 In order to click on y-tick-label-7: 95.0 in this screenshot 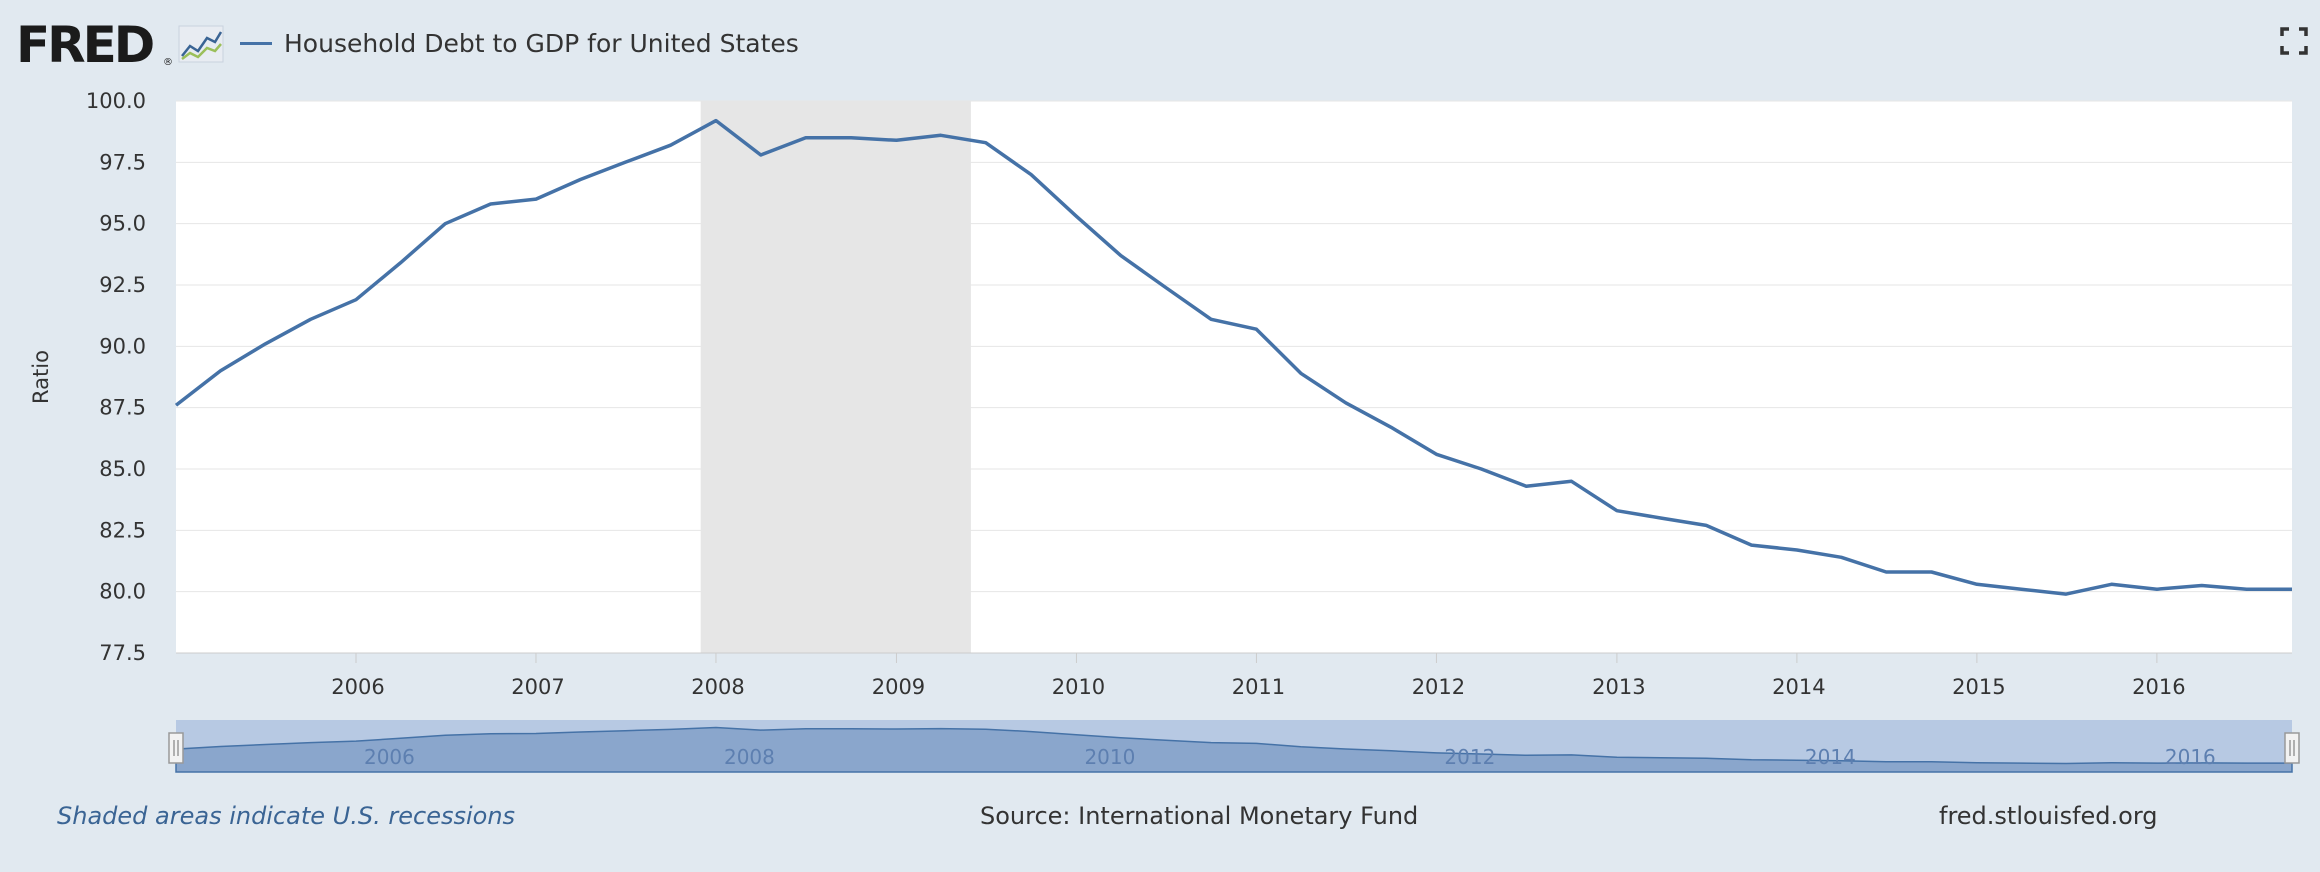, I will do `click(122, 224)`.